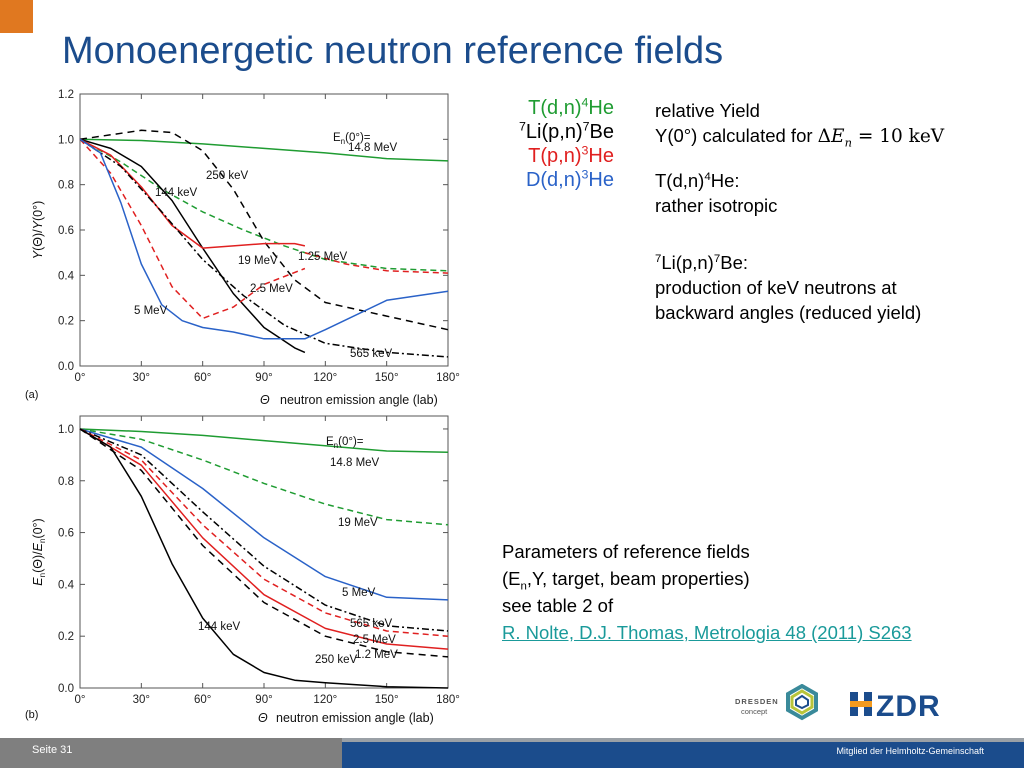 This screenshot has width=1024, height=768. What do you see at coordinates (800, 137) in the screenshot?
I see `yield-line2: Y(0°) calculated for ΔEn = 10 keV` at bounding box center [800, 137].